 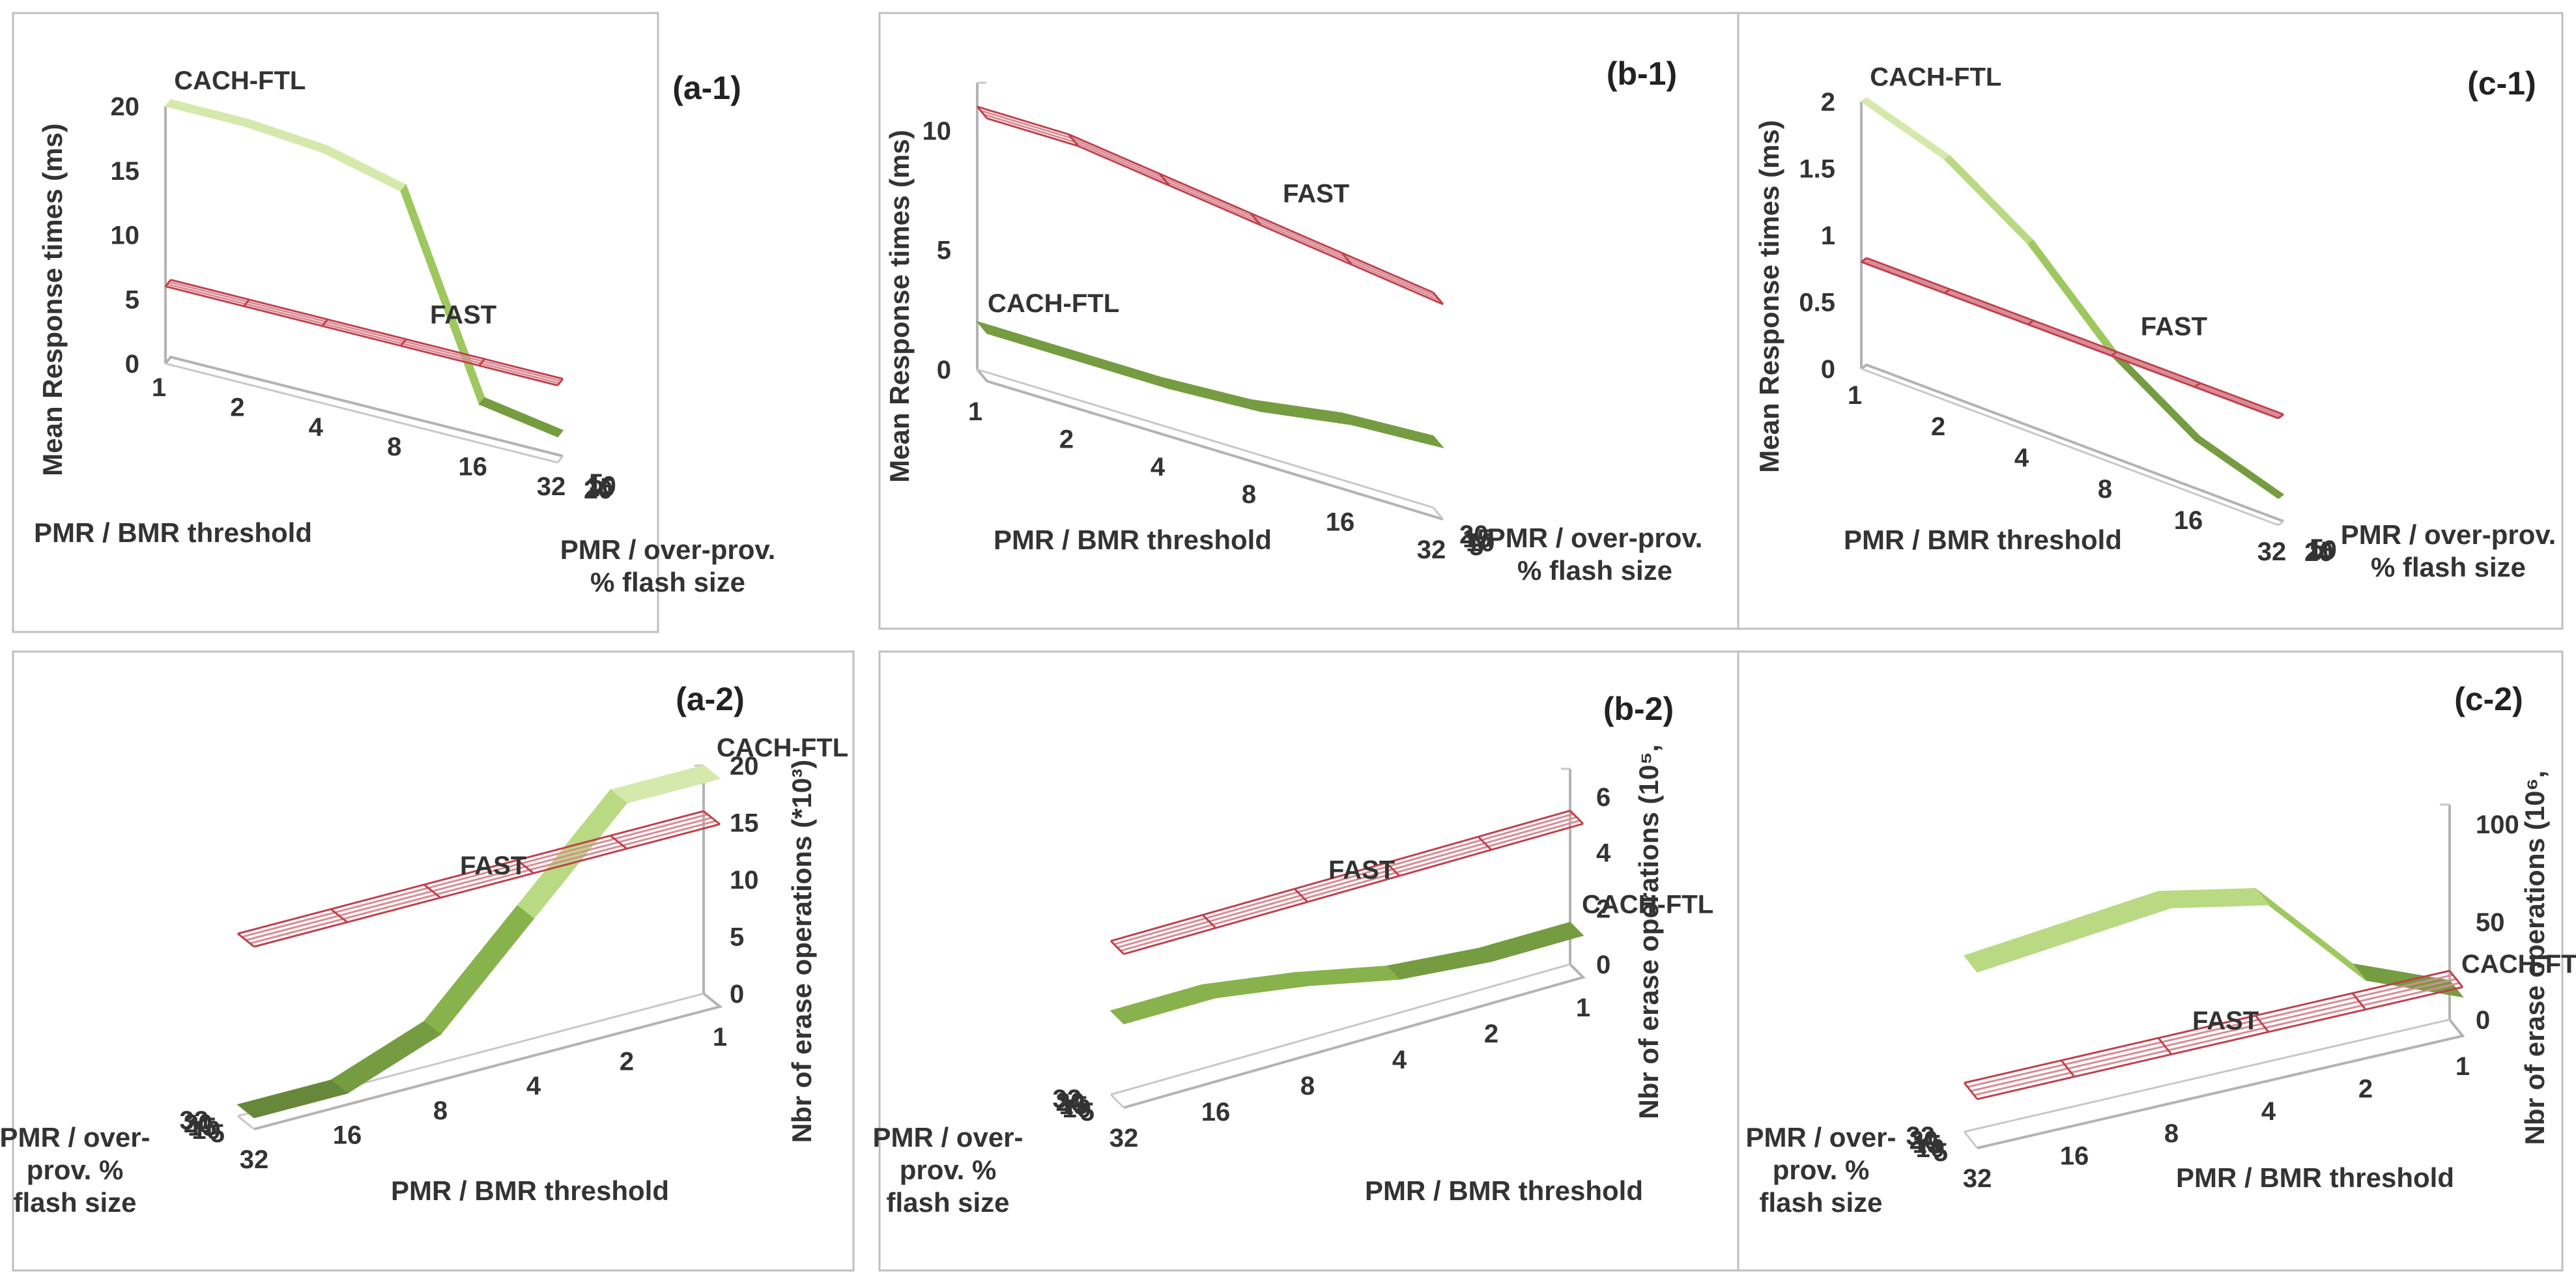 What do you see at coordinates (1924, 1140) in the screenshot?
I see `overprov-tick-label: 20` at bounding box center [1924, 1140].